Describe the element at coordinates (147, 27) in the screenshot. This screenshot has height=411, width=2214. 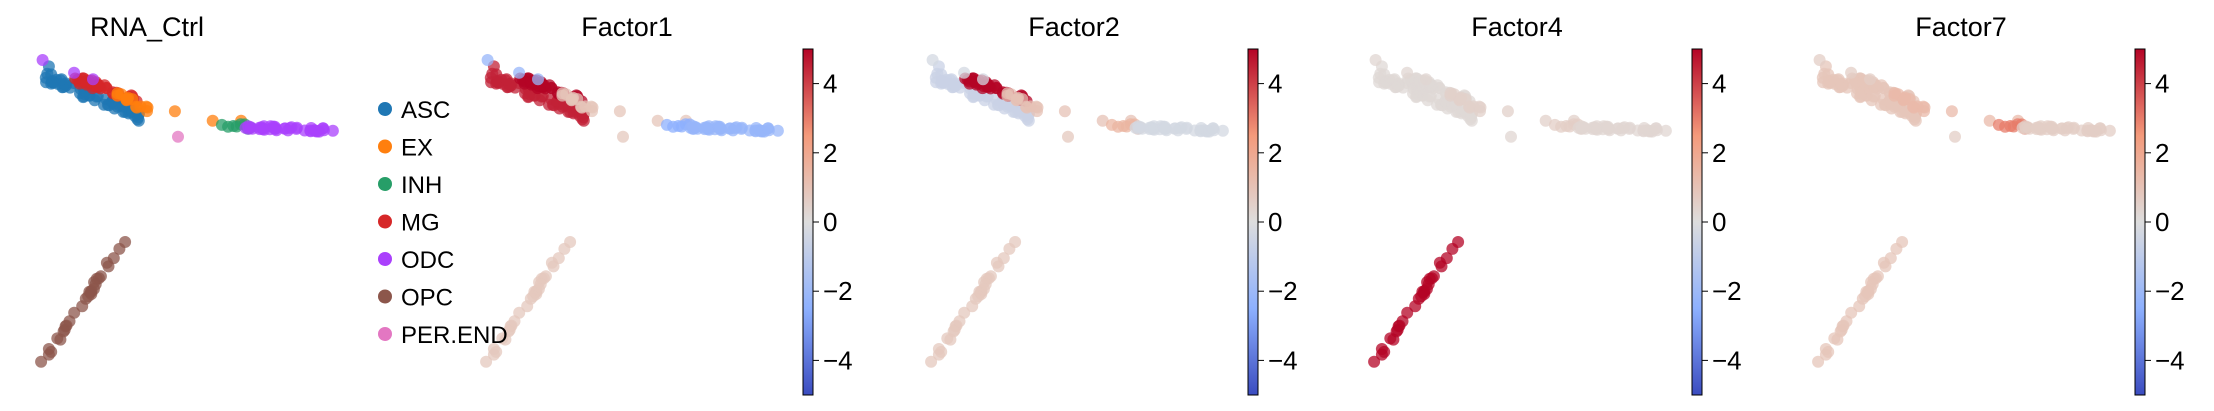
I see `panel-title: RNA_Ctrl` at that location.